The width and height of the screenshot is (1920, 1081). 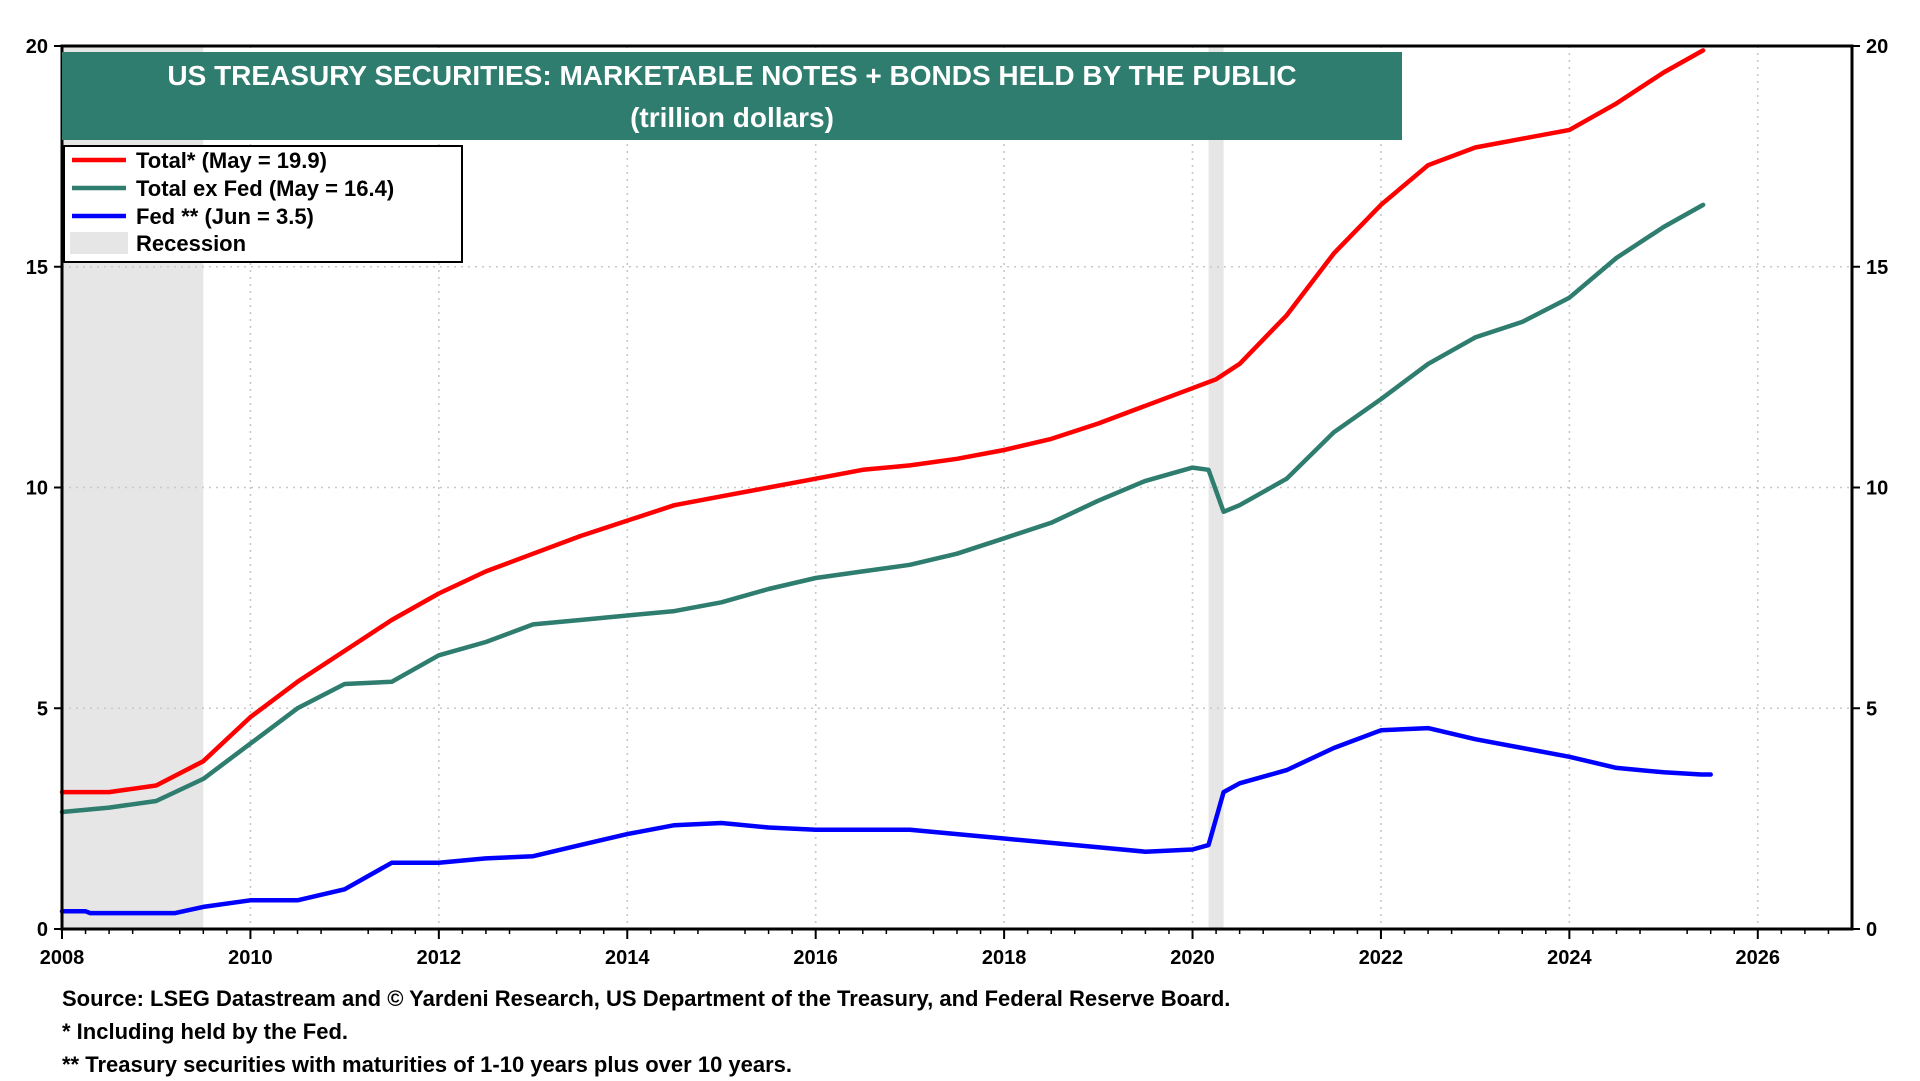 I want to click on legend-label-total: Total* (May = 19.9), so click(x=231, y=160).